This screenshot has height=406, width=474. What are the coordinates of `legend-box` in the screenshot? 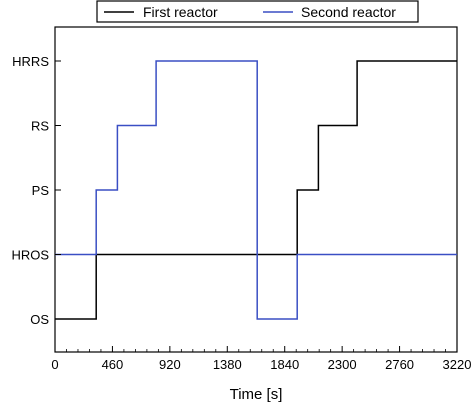 It's located at (257, 11).